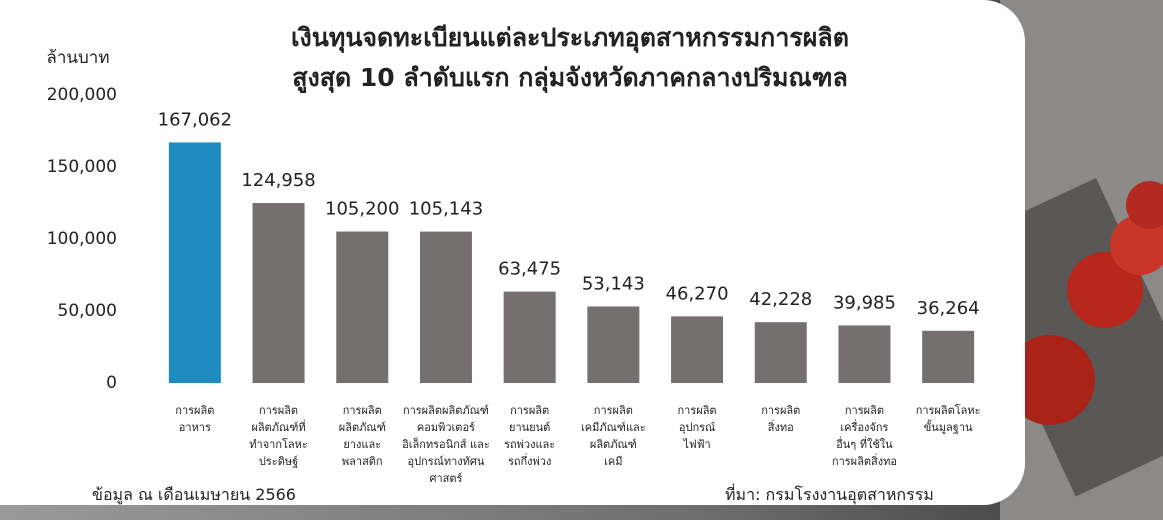 The width and height of the screenshot is (1163, 520). I want to click on x-tick-label: การผลิต ผลิตภัณฑ์ ยางและ พลาสติก, so click(362, 436).